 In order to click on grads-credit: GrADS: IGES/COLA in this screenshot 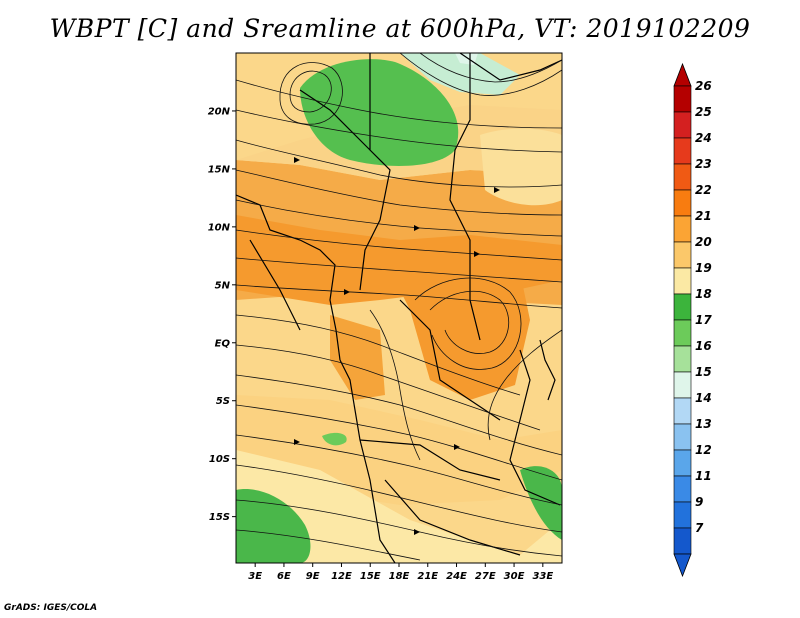, I will do `click(51, 608)`.